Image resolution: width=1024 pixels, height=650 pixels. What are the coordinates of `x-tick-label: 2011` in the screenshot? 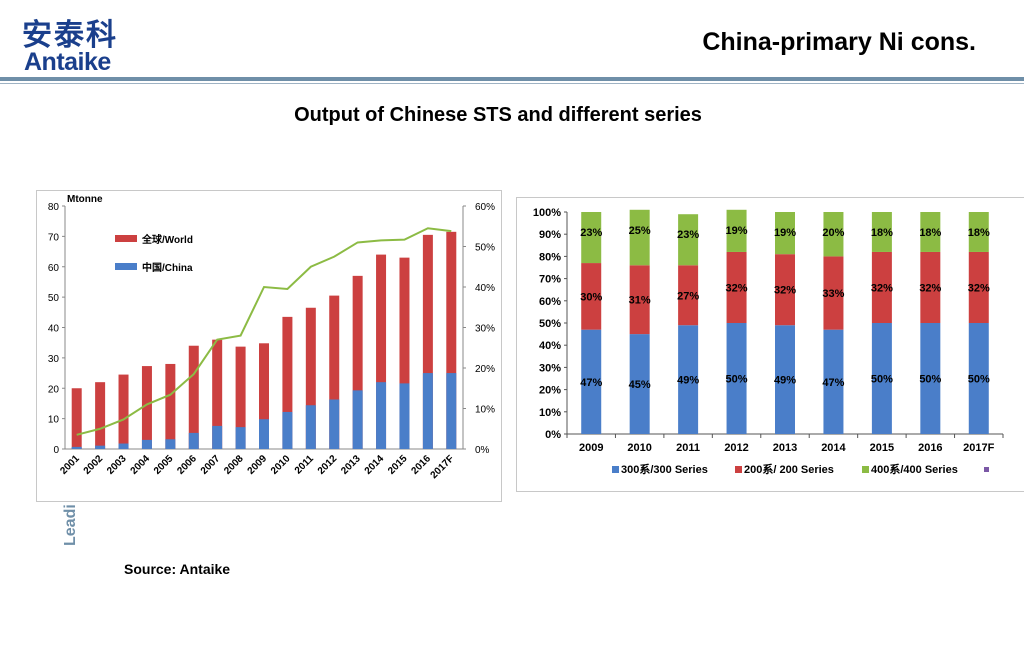 It's located at (688, 448).